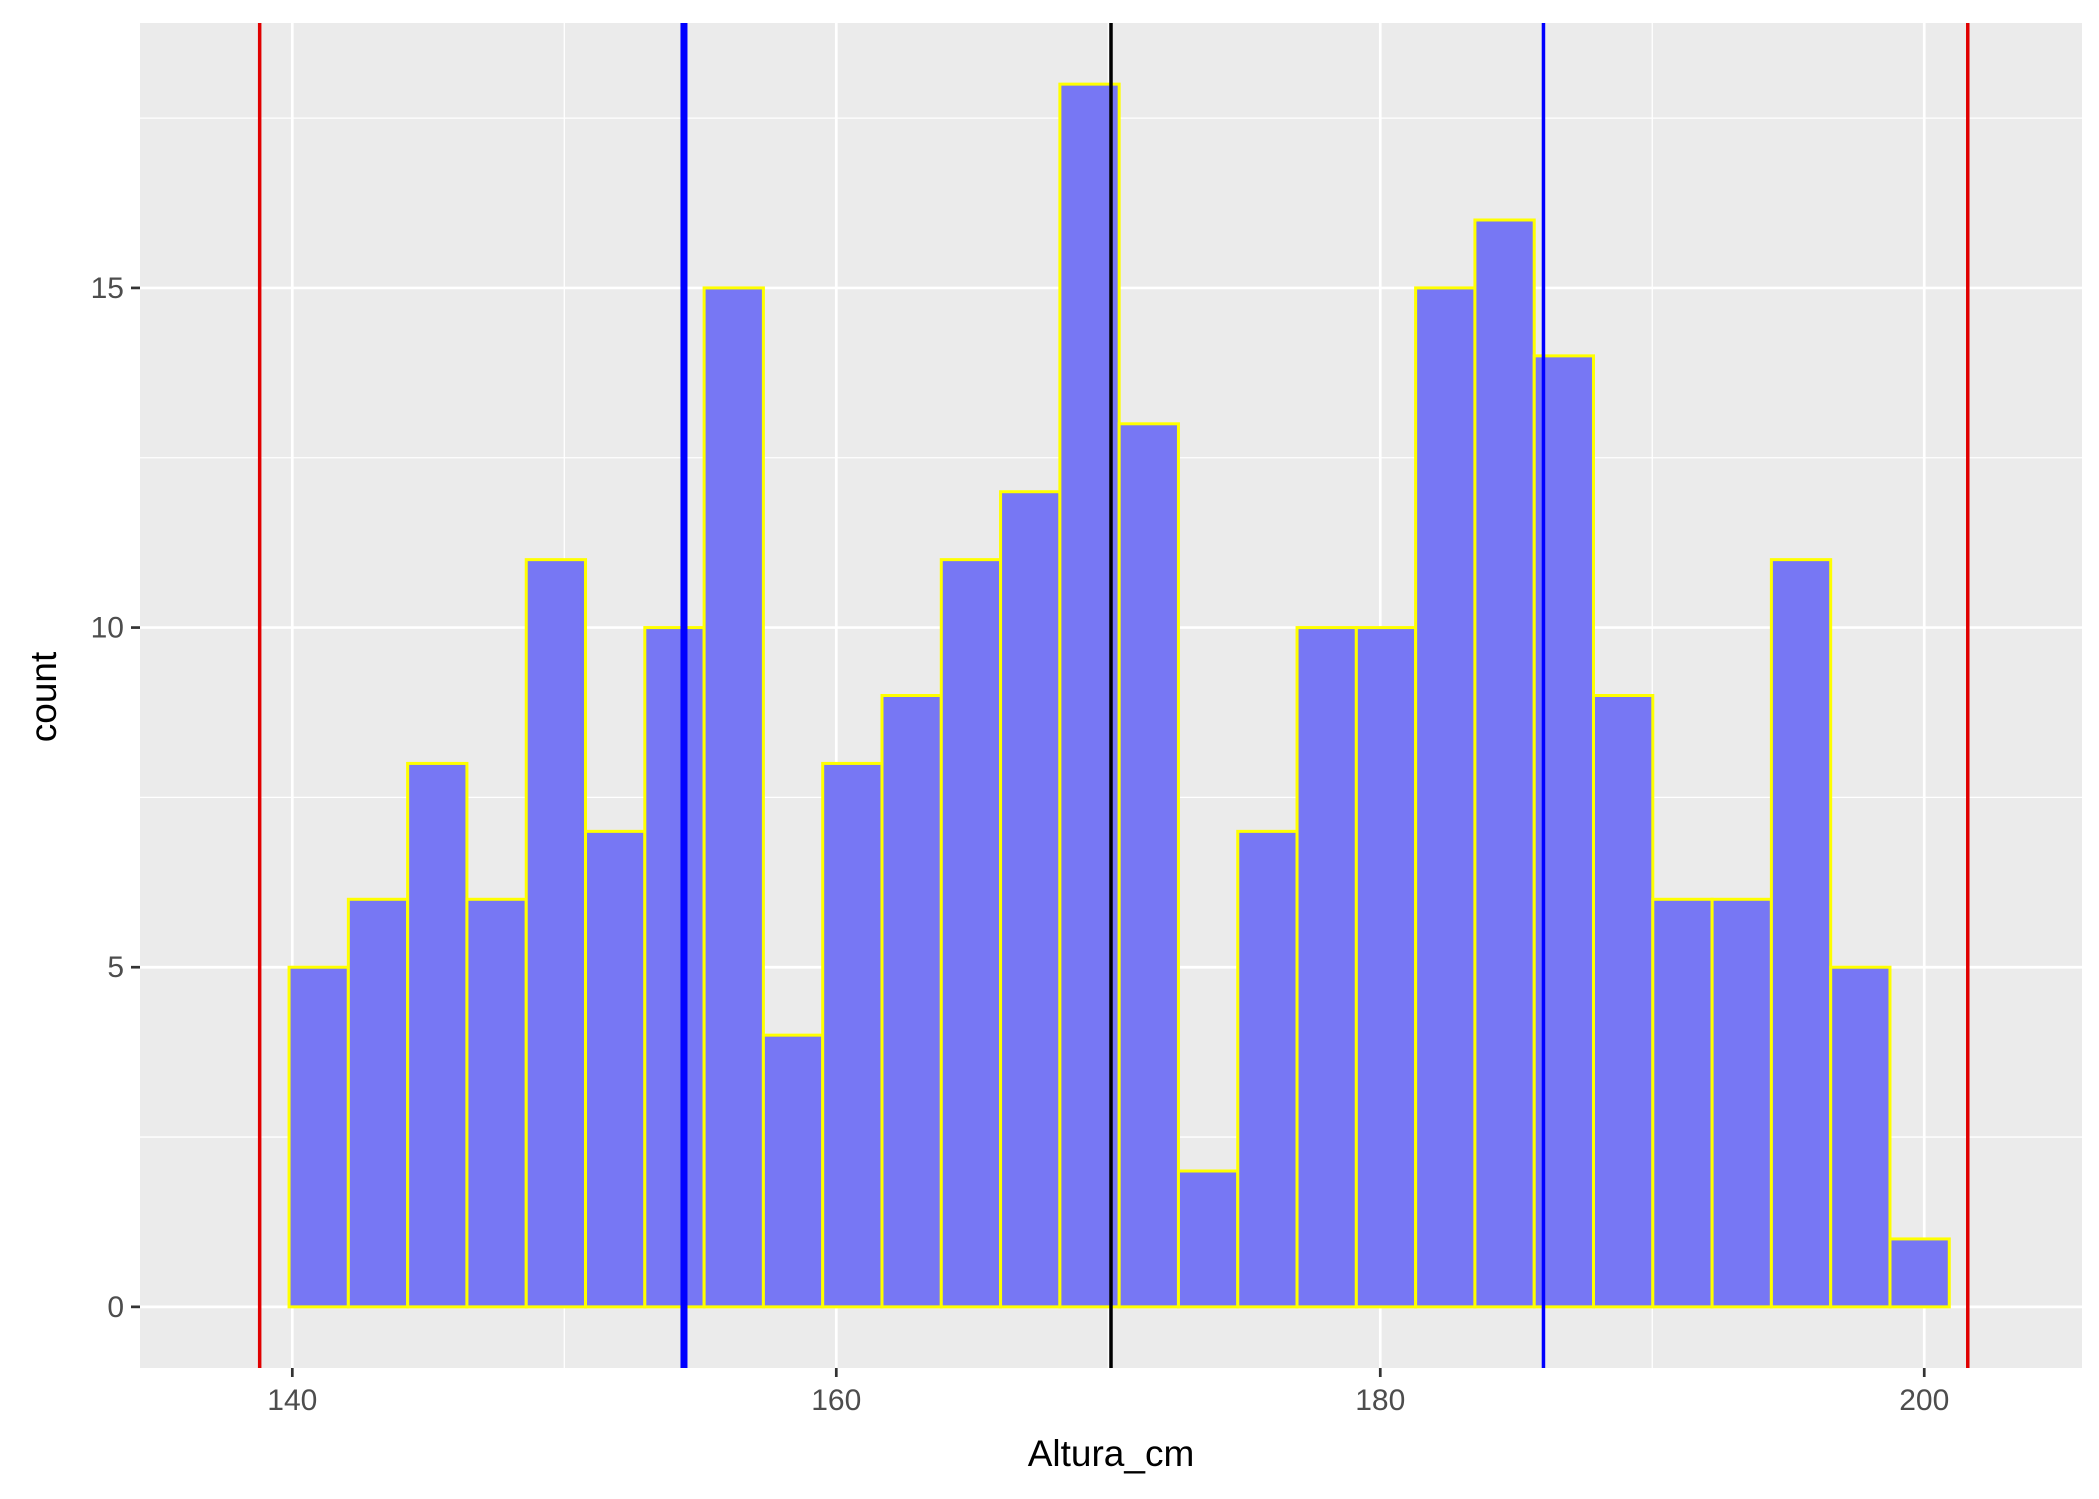  Describe the element at coordinates (836, 1400) in the screenshot. I see `x-tick-label: 160` at that location.